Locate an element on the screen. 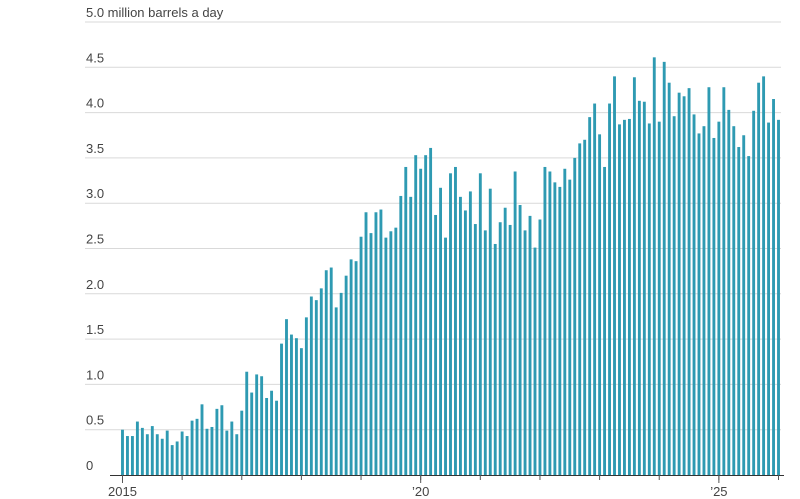 This screenshot has width=800, height=499. x-tick-label: 2015 is located at coordinates (122, 491).